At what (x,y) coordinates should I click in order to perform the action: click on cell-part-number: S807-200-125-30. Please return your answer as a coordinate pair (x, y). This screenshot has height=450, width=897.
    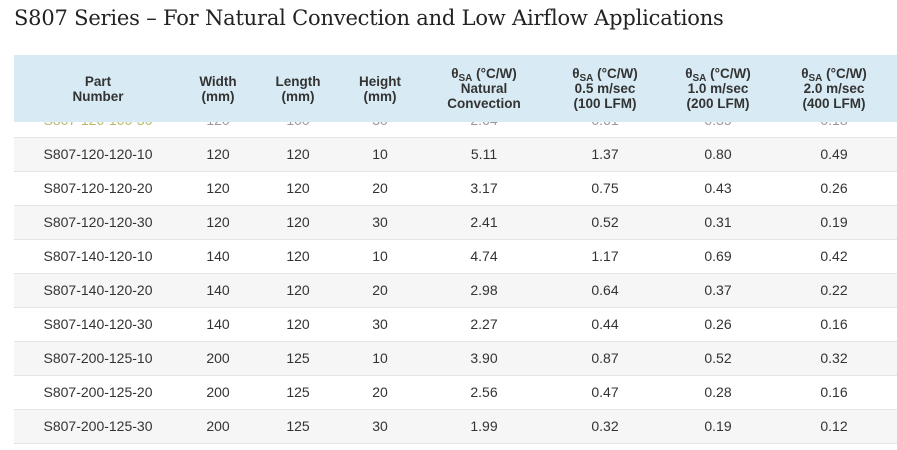
    Looking at the image, I should click on (98, 426).